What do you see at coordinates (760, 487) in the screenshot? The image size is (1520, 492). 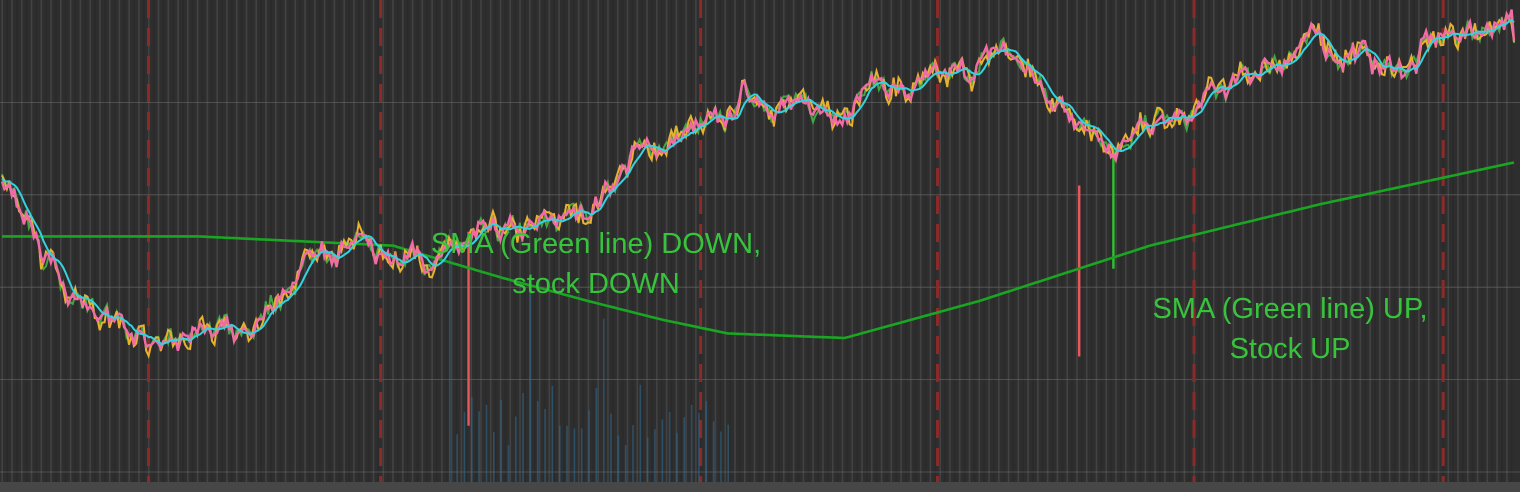 I see `scroll-bar` at bounding box center [760, 487].